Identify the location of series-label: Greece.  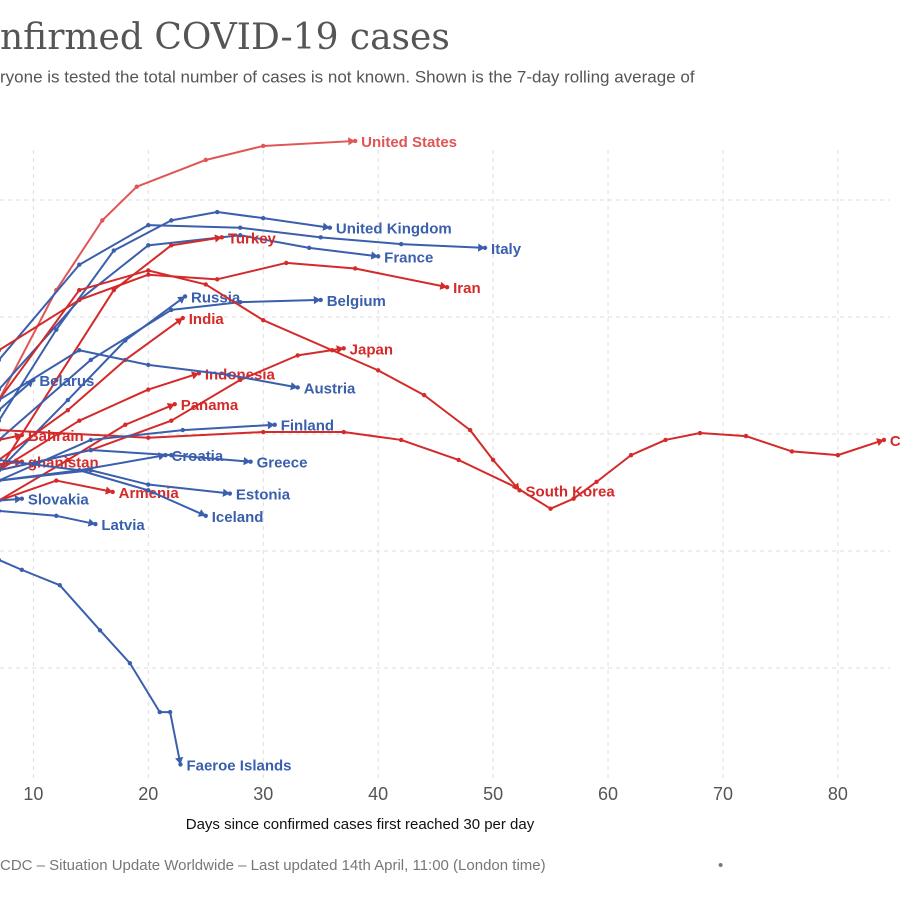
(282, 463).